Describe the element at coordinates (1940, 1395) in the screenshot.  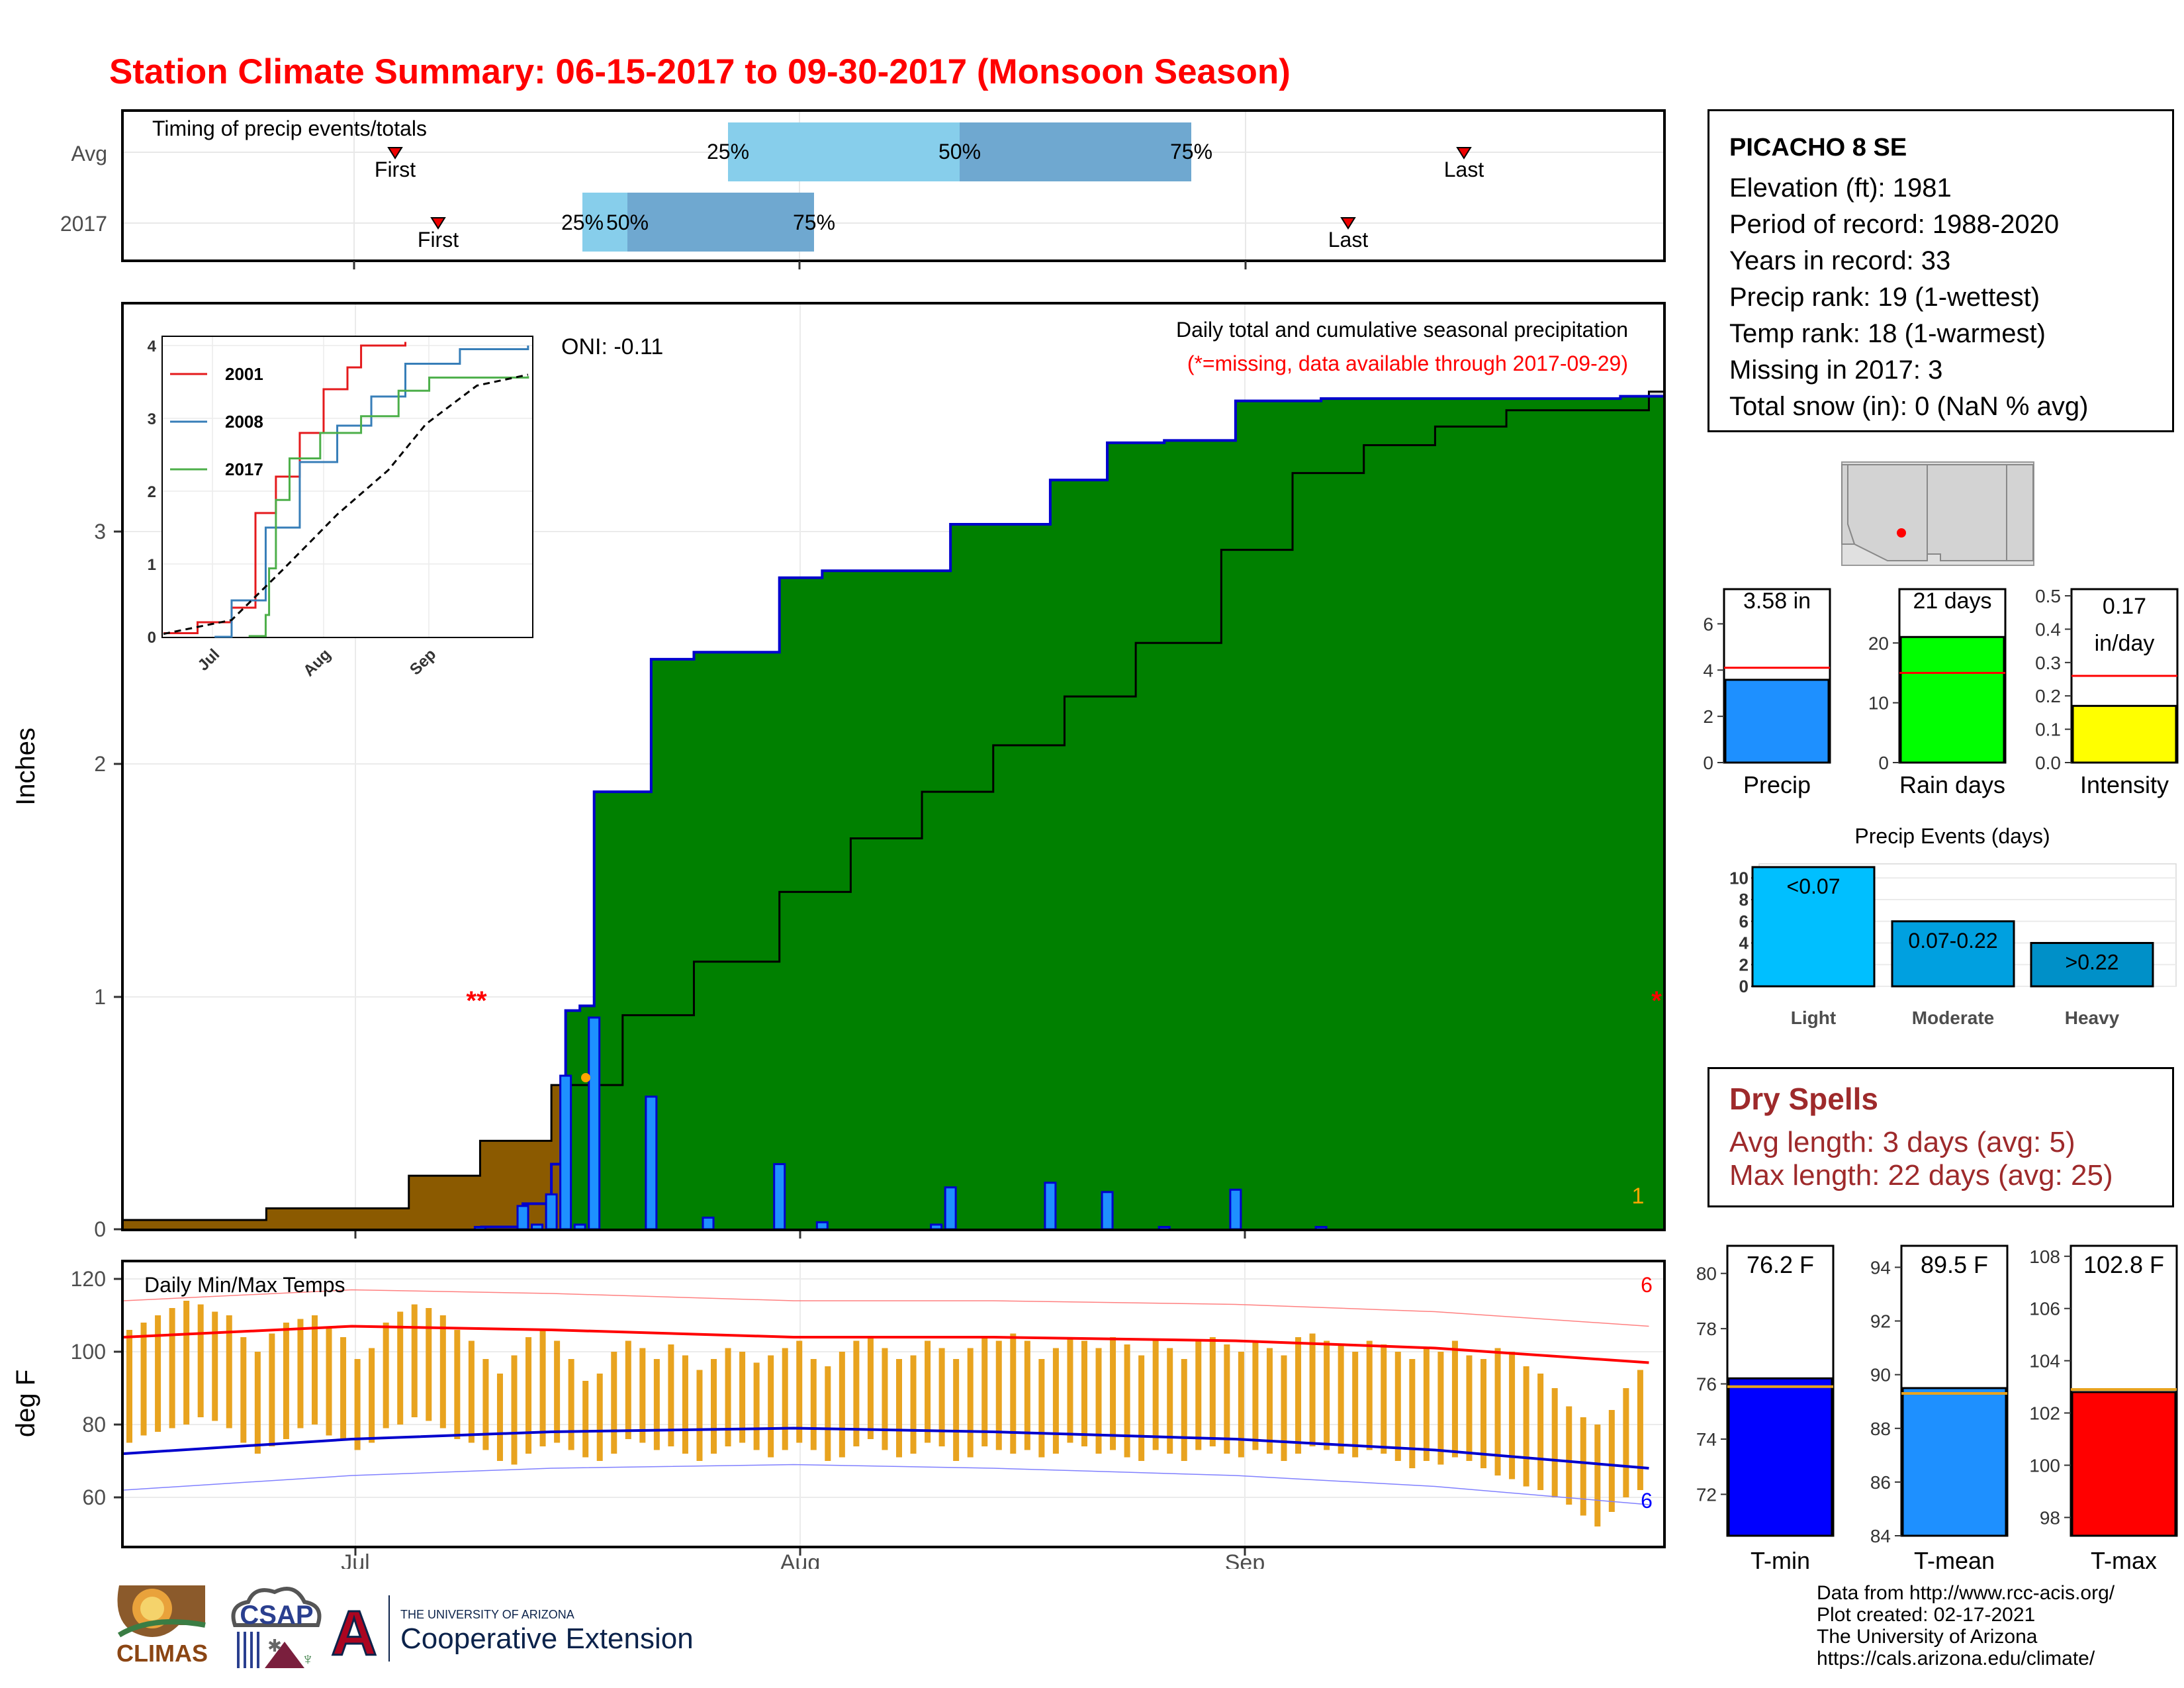
I see `summary-tmean: 84 86 88 90 92 94` at that location.